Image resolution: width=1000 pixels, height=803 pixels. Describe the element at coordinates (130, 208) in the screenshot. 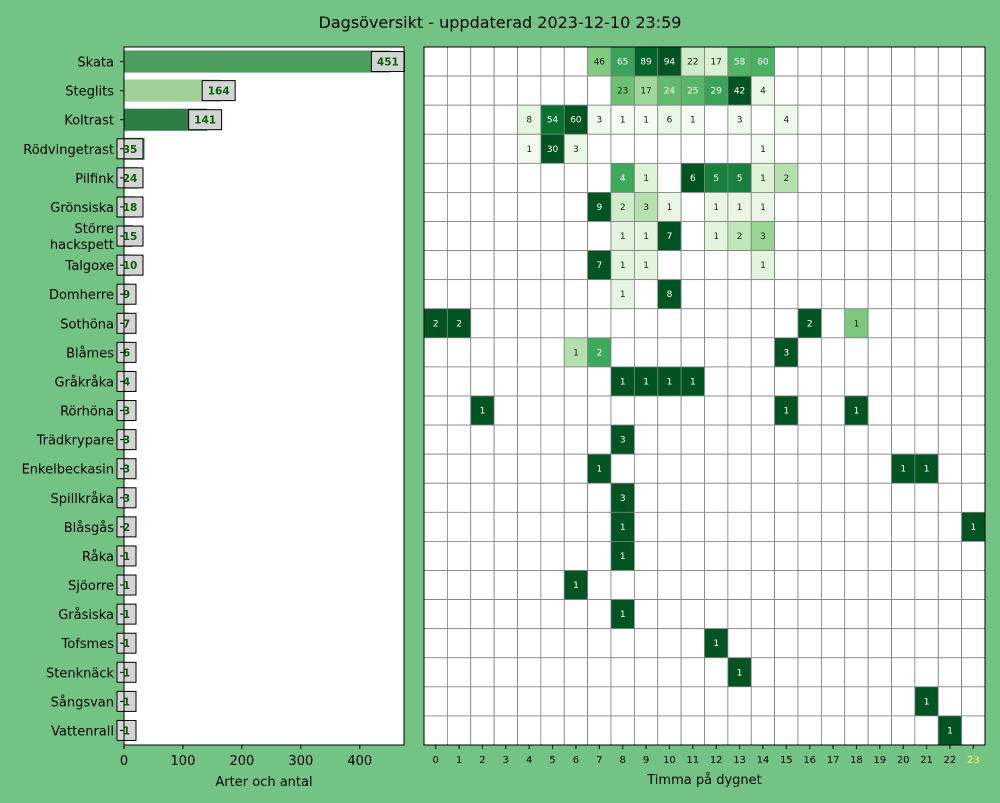

I see `bar-value-label-5: 18` at that location.